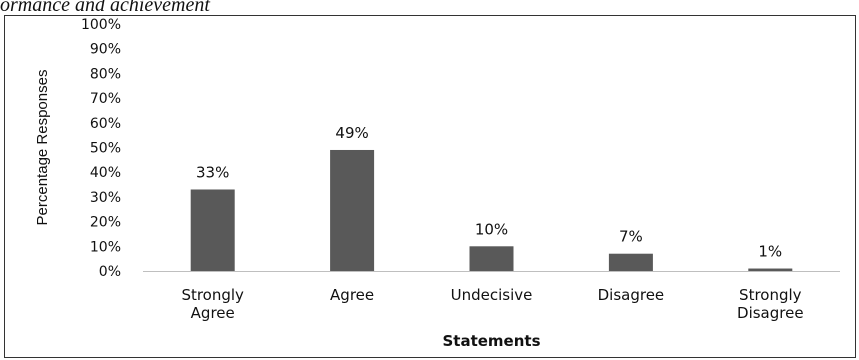  I want to click on y-tick-label: 100%, so click(101, 25).